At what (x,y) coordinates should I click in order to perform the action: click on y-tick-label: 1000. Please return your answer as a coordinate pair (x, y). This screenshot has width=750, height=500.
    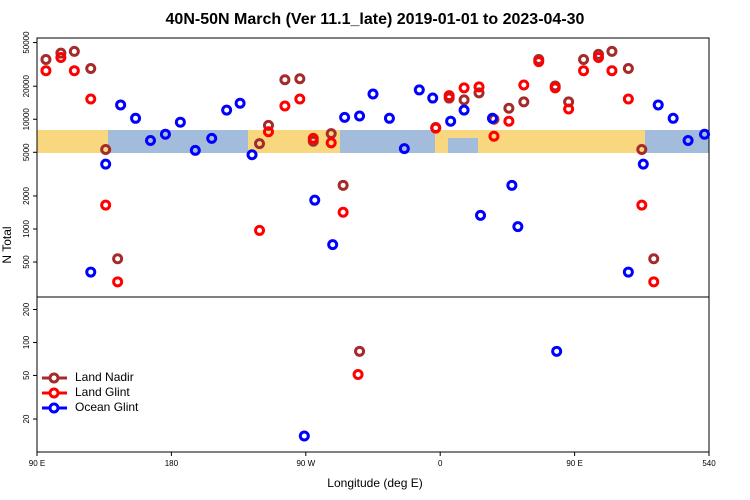
    Looking at the image, I should click on (26, 229).